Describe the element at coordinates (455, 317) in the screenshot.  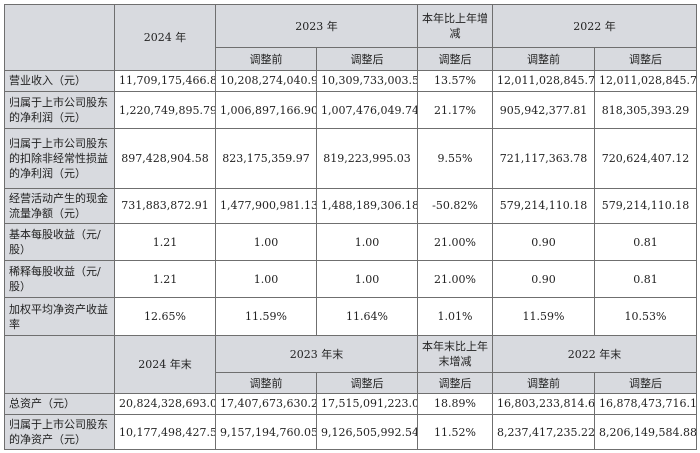
I see `value-change: 1.01%` at that location.